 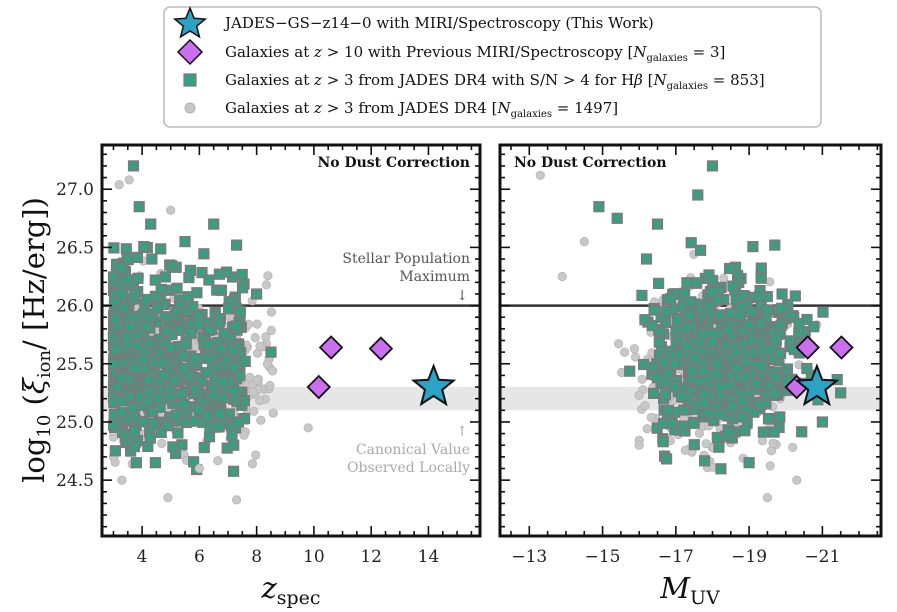 I want to click on y-tick-label: 25.5, so click(x=75, y=365).